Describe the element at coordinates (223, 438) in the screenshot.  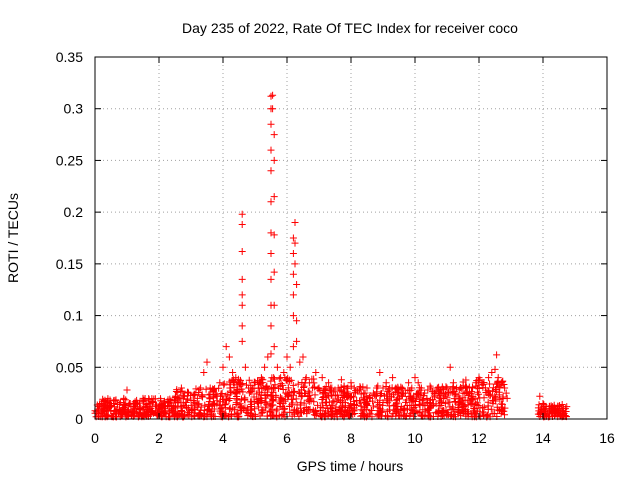
I see `x-tick-label: 4` at that location.